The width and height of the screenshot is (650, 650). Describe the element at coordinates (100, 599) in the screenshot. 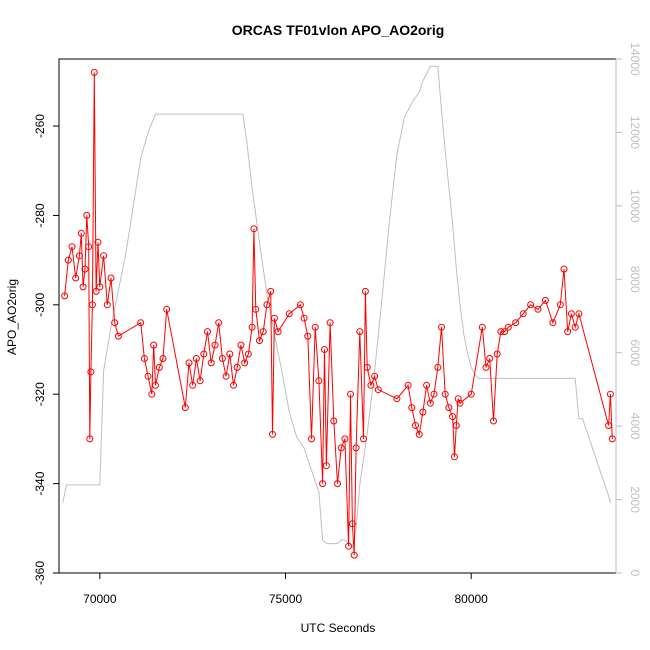

I see `x-tick-label: 70000` at that location.